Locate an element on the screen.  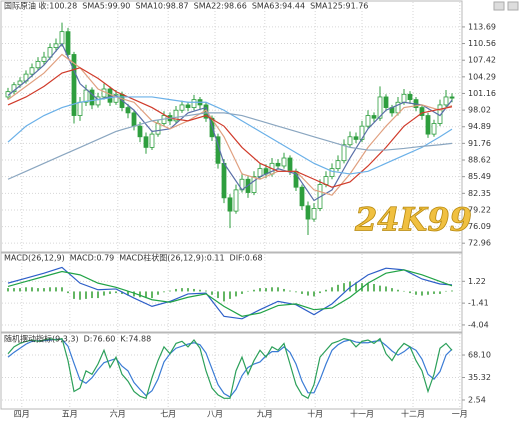
x-tick-label: 十一月 is located at coordinates (362, 414).